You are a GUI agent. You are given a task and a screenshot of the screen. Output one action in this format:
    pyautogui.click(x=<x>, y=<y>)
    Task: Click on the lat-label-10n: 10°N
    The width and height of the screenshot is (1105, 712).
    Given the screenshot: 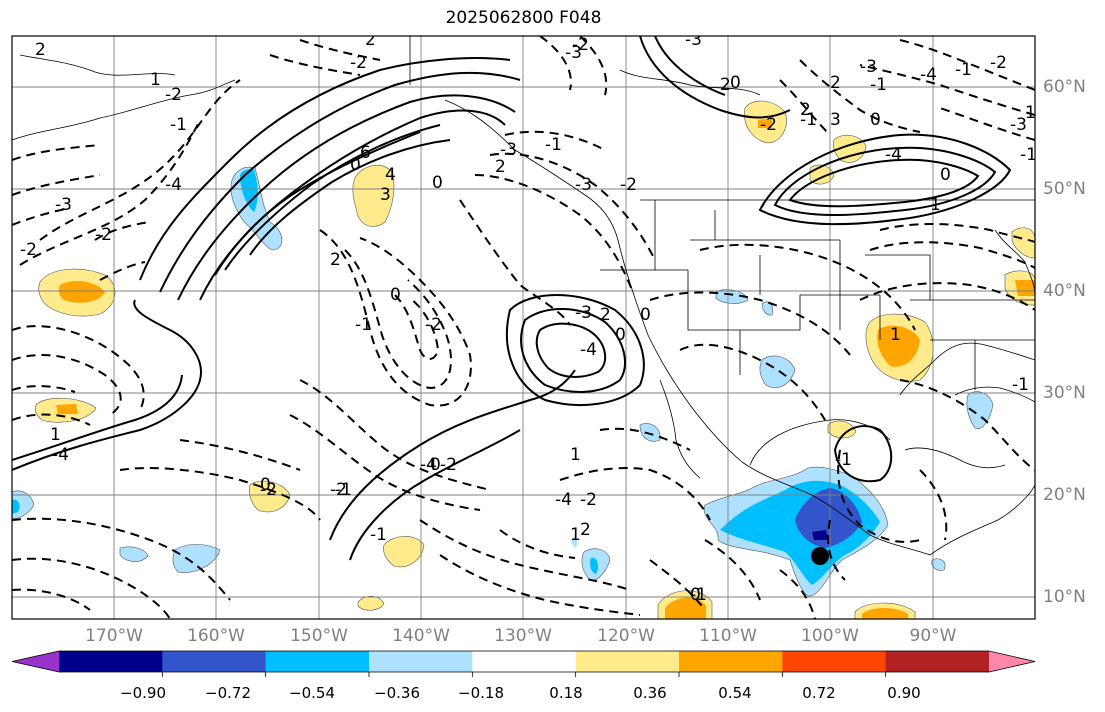 What is the action you would take?
    pyautogui.click(x=1064, y=597)
    